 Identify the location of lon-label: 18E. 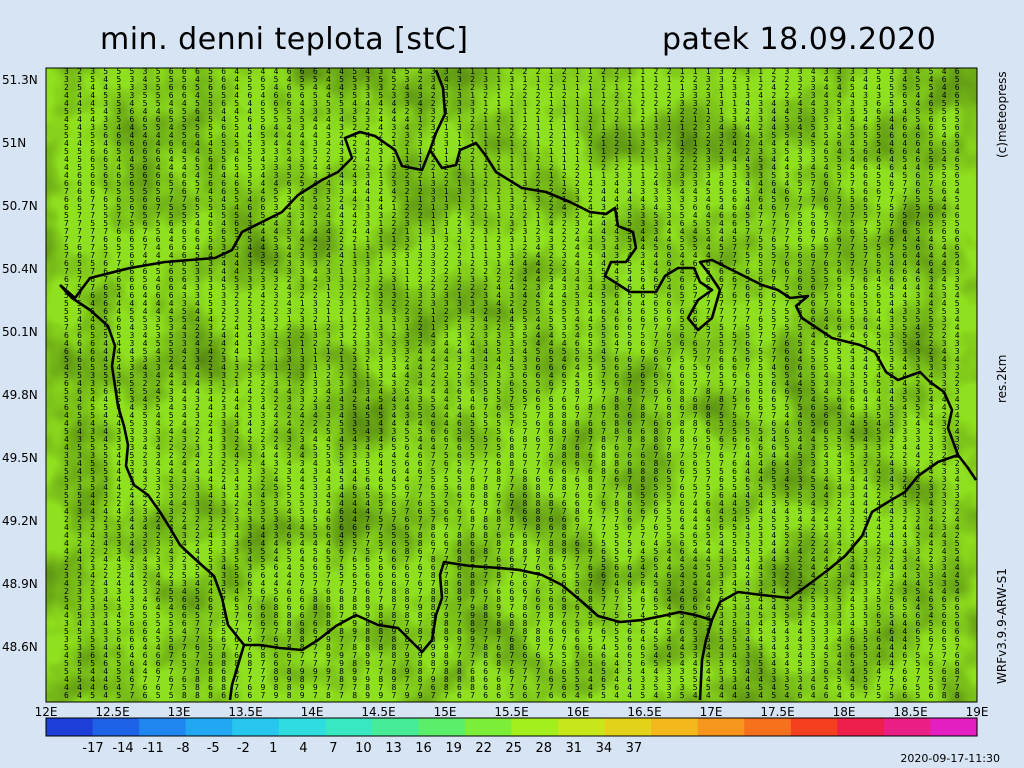
(844, 712).